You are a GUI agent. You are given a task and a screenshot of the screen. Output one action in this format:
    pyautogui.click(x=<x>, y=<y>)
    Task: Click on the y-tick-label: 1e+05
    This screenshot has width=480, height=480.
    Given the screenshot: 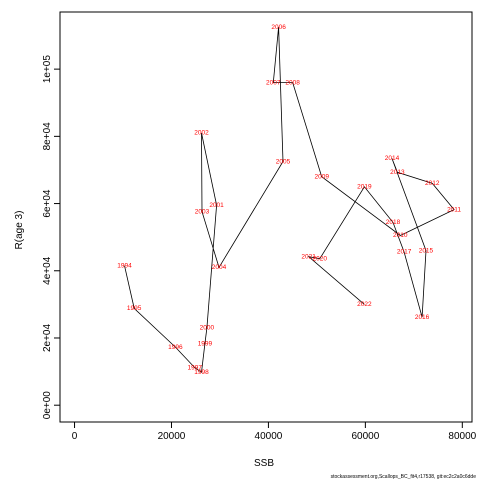 What is the action you would take?
    pyautogui.click(x=47, y=69)
    